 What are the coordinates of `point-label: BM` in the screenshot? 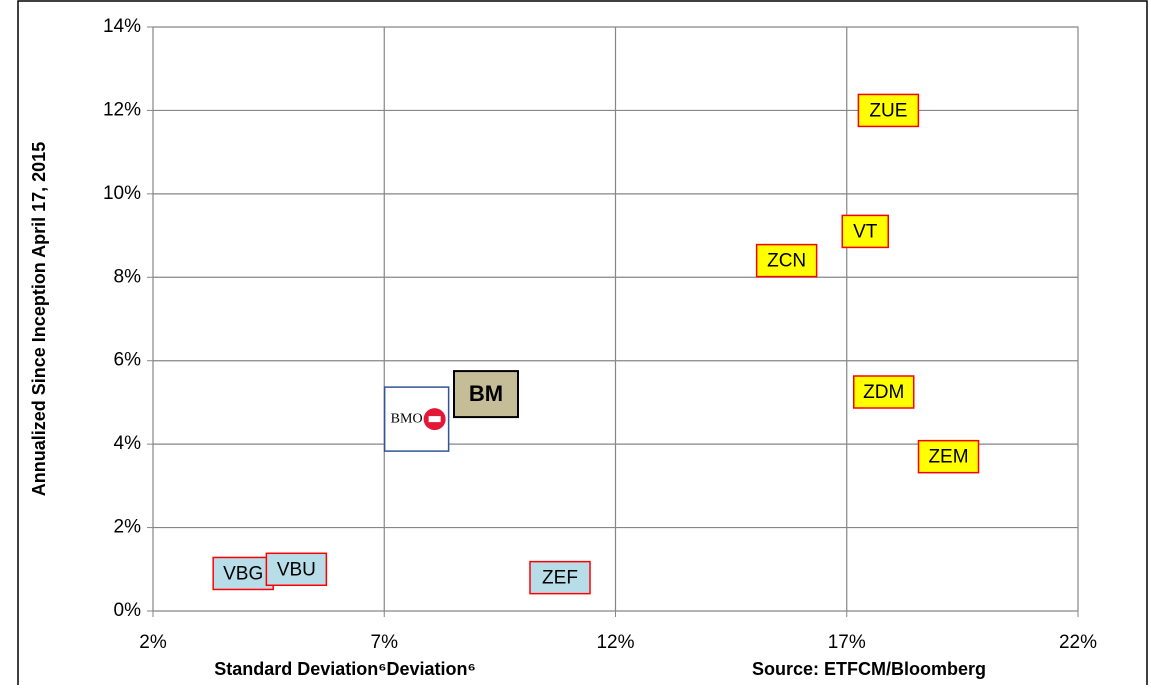 It's located at (486, 393).